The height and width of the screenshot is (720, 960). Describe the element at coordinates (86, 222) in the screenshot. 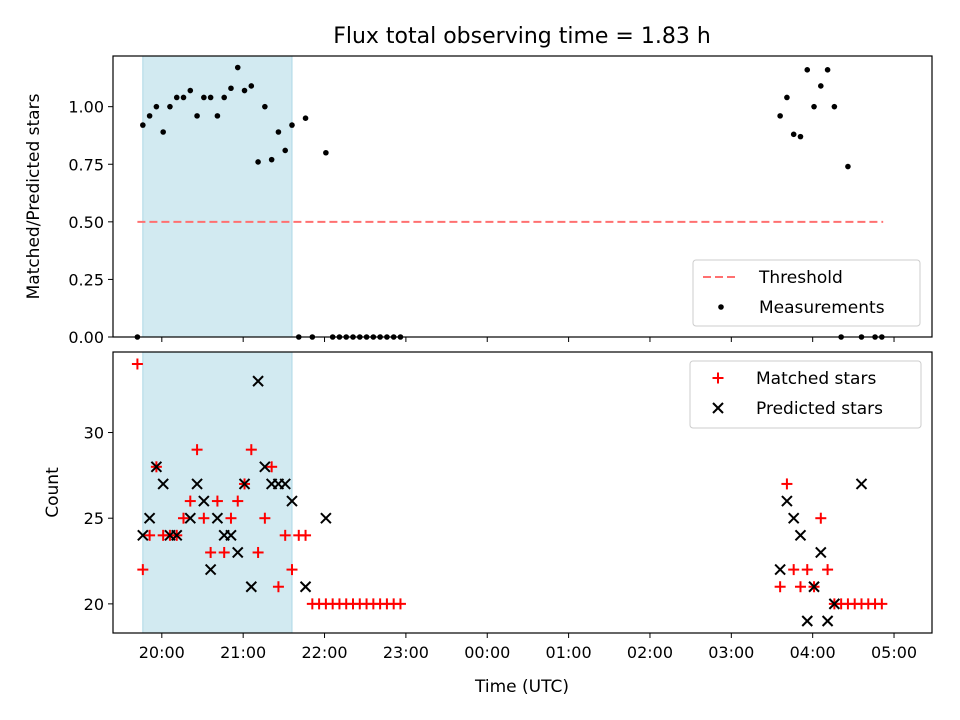

I see `y-tick-label: 0.50` at that location.